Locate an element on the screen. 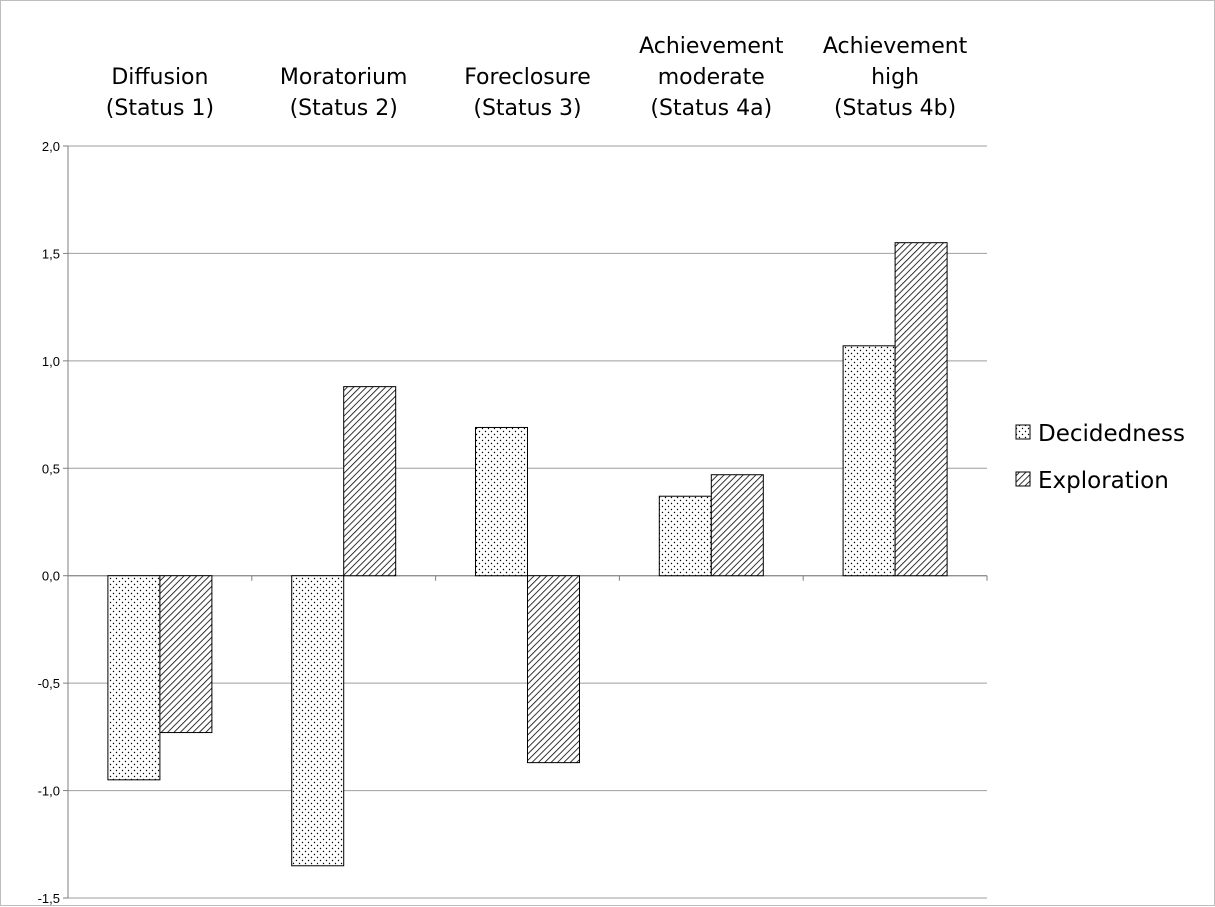 This screenshot has width=1215, height=907. category-label: Moratorium is located at coordinates (344, 77).